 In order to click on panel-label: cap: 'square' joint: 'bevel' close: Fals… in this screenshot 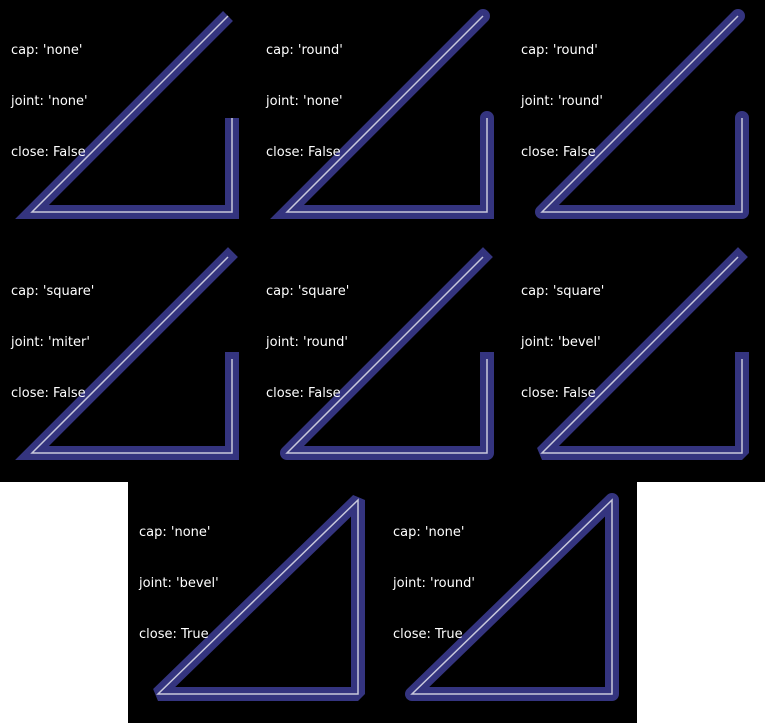, I will do `click(562, 342)`.